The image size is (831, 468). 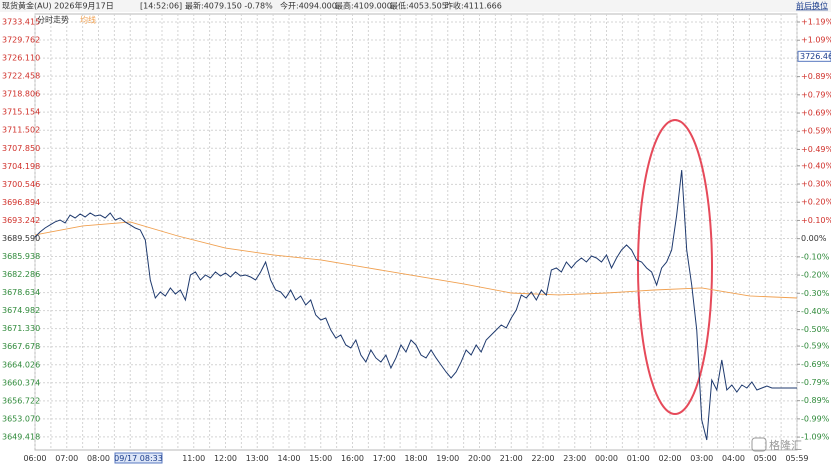 I want to click on x-tick-label: 01:00, so click(x=638, y=458).